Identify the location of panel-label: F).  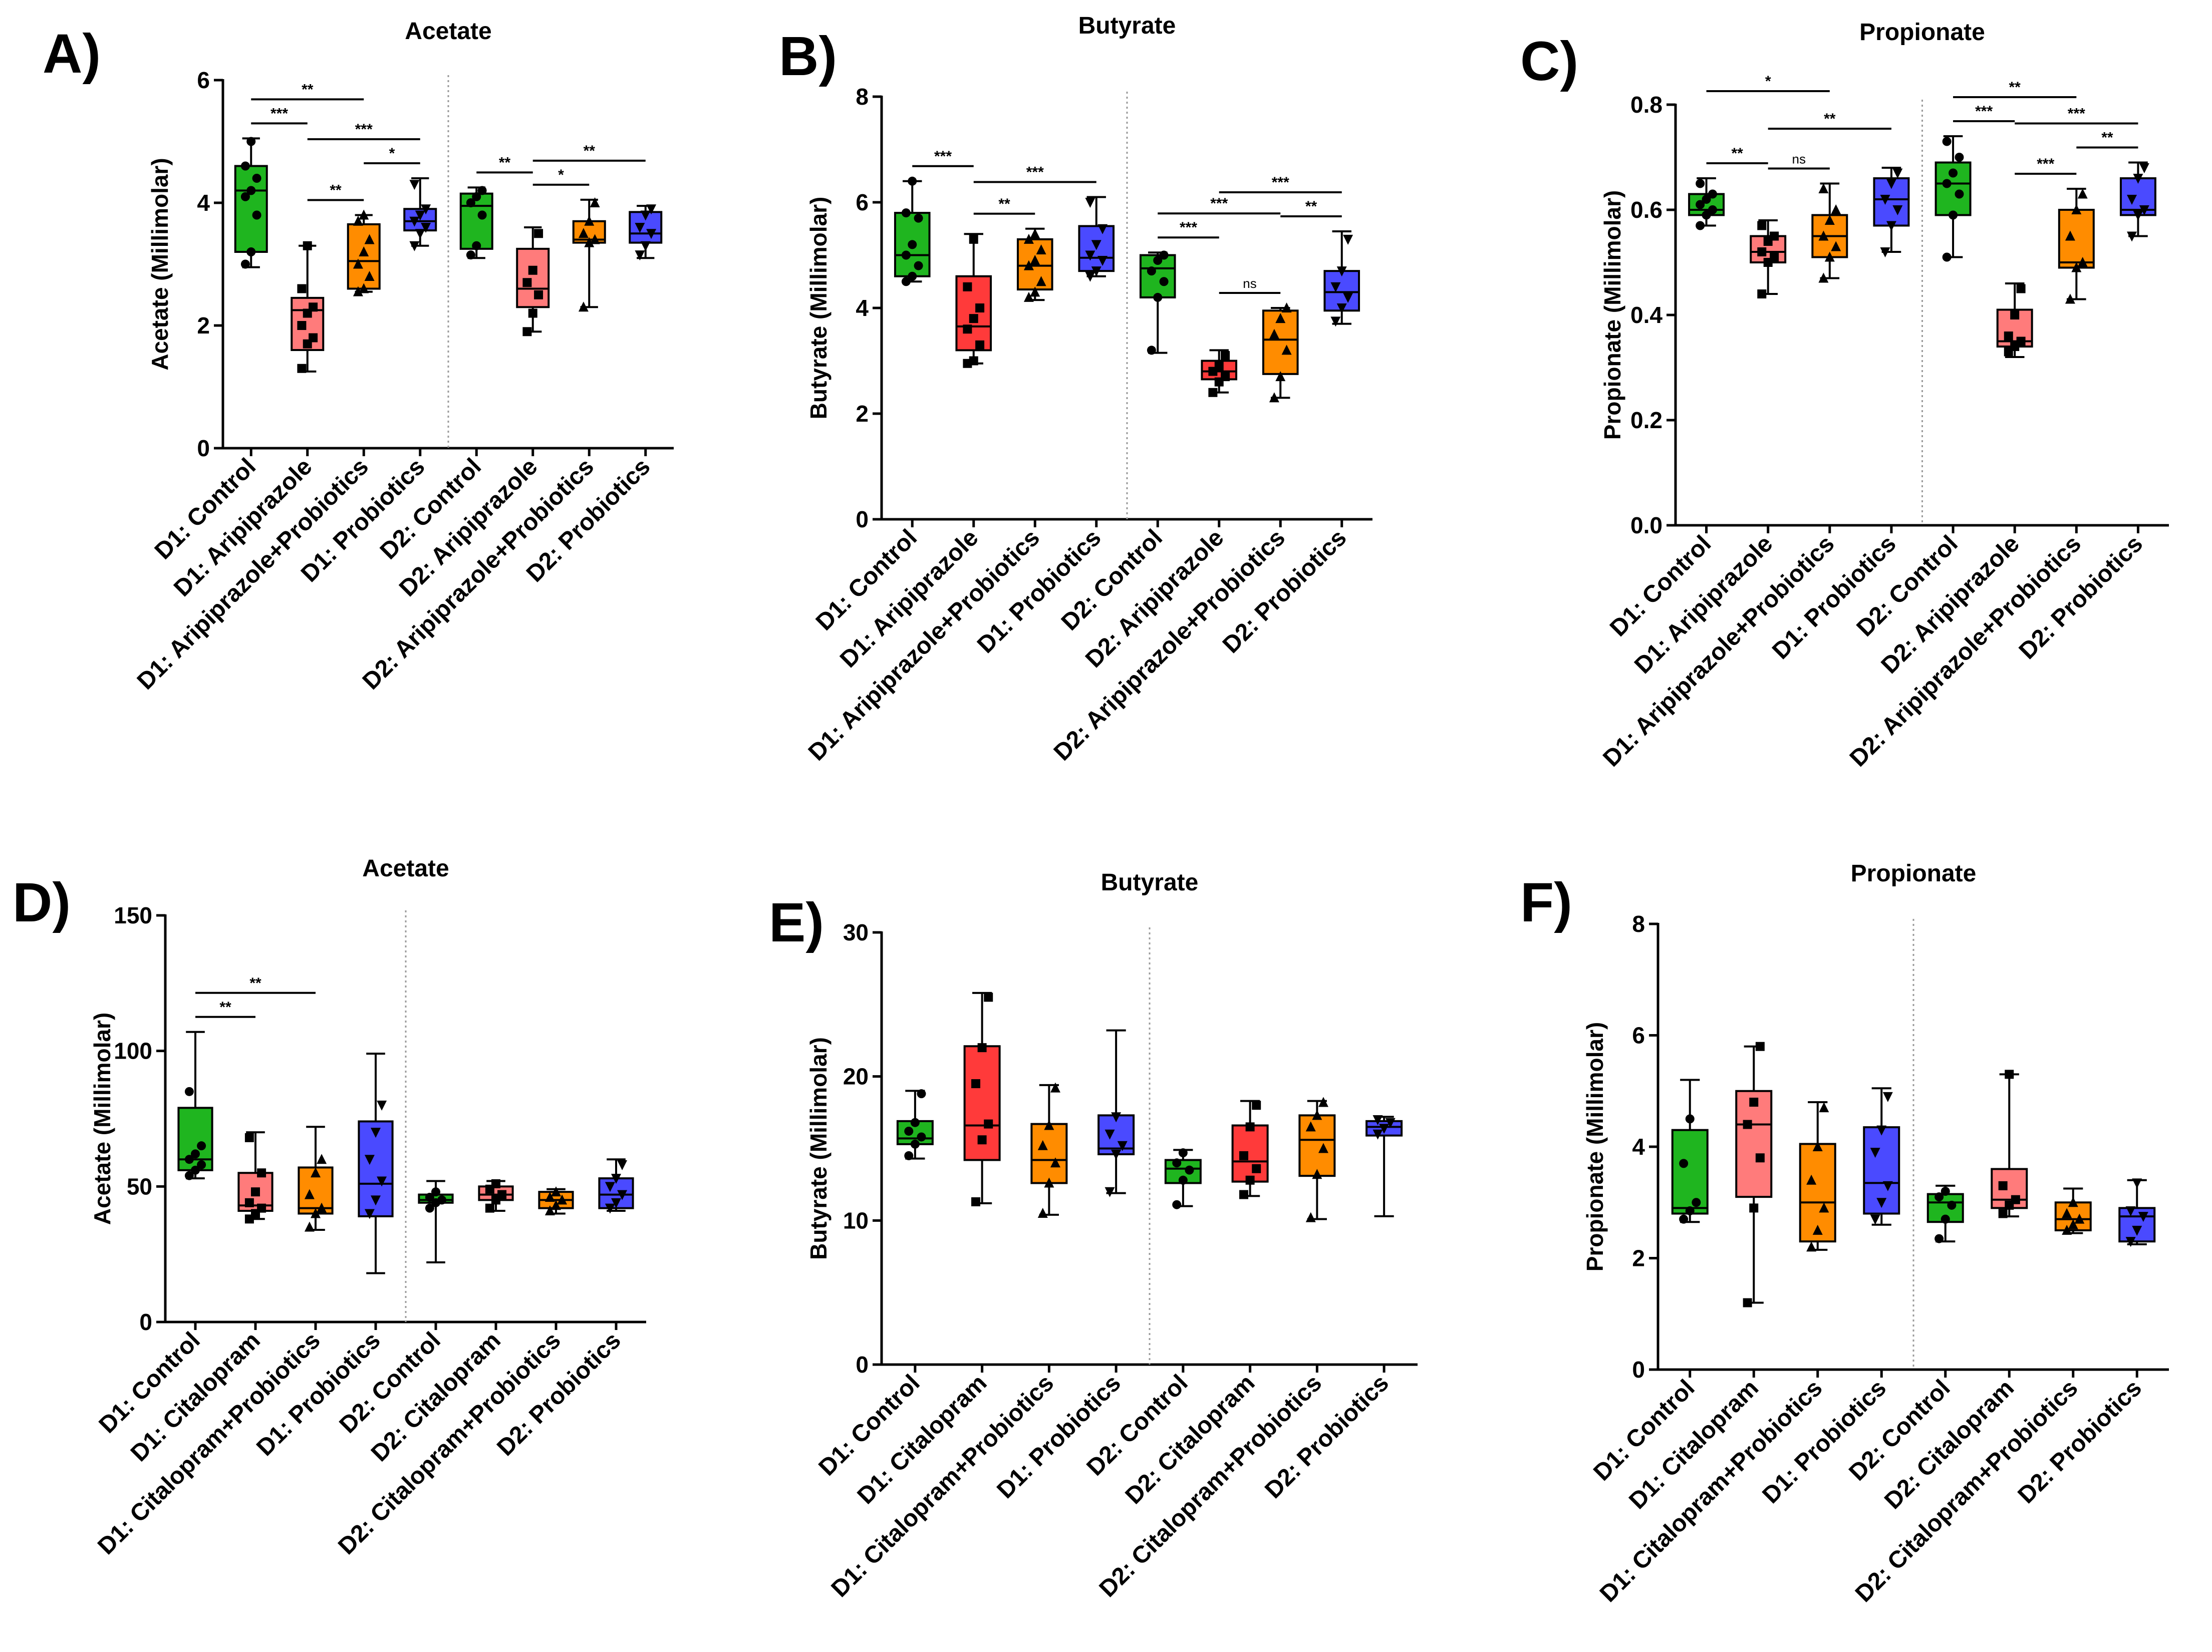
(1546, 902).